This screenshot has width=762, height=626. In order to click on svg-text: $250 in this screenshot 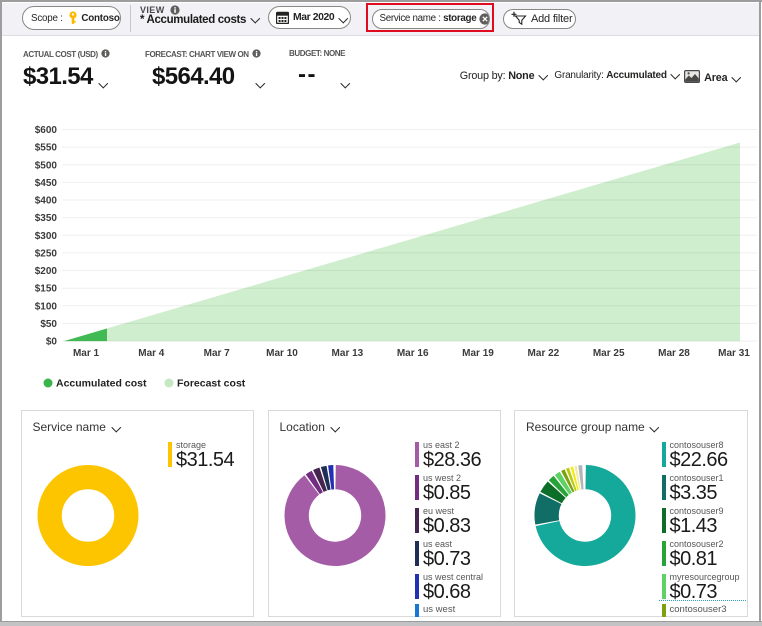, I will do `click(46, 253)`.